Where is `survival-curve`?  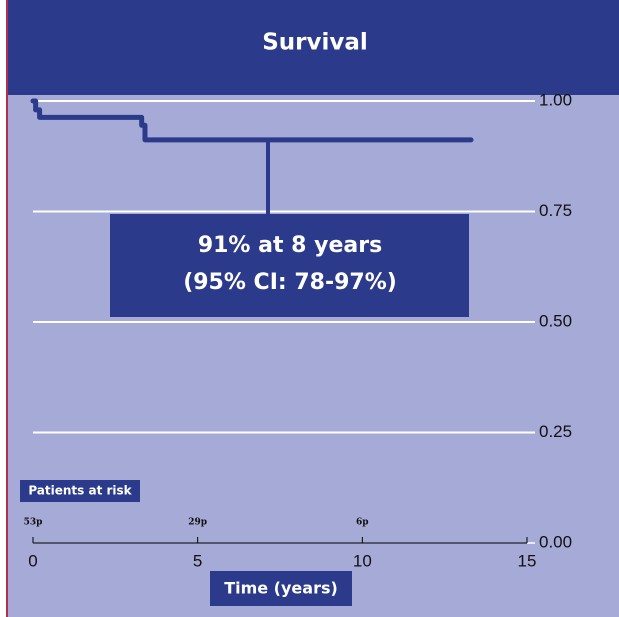
survival-curve is located at coordinates (252, 120).